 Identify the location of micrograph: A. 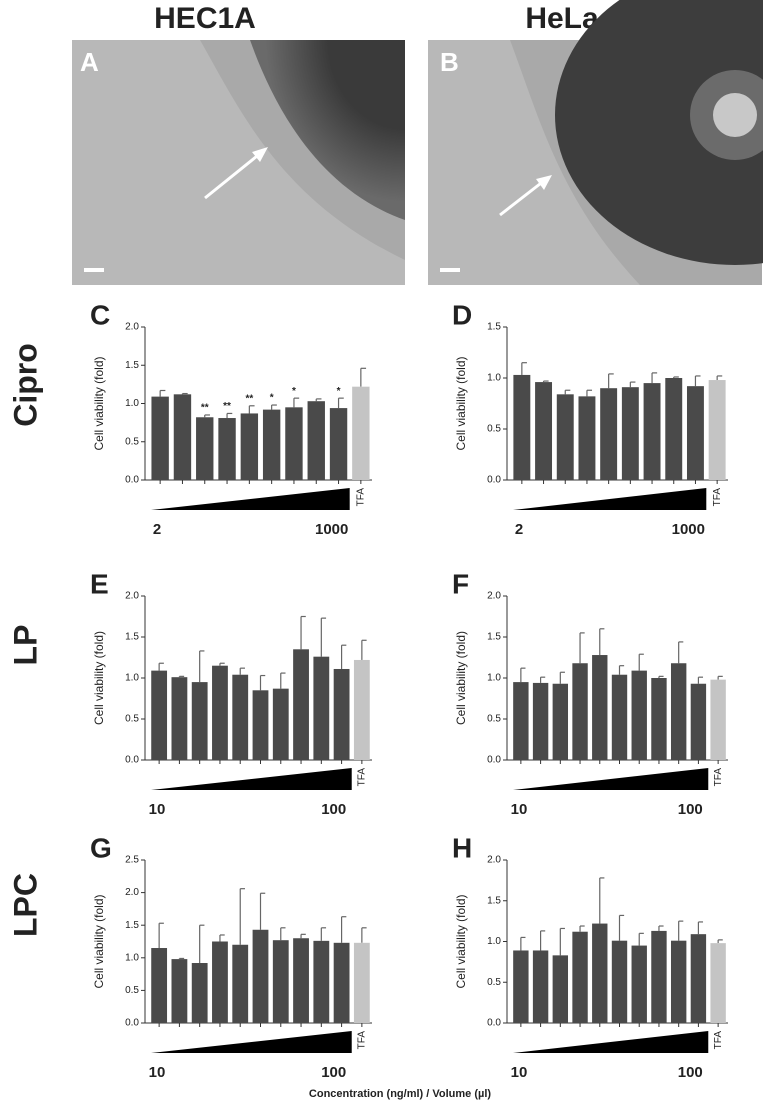
(238, 162).